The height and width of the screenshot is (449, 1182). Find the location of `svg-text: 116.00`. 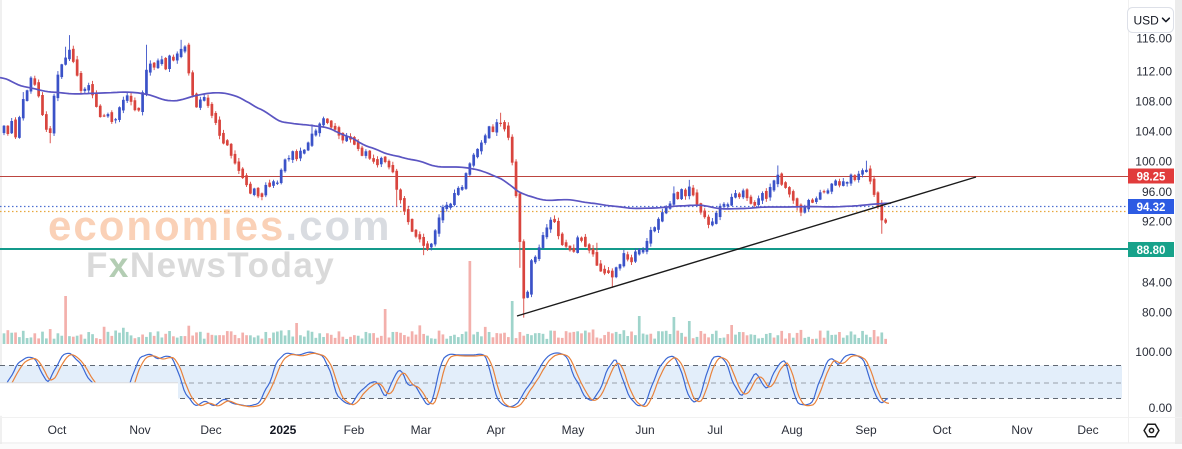

svg-text: 116.00 is located at coordinates (1154, 39).